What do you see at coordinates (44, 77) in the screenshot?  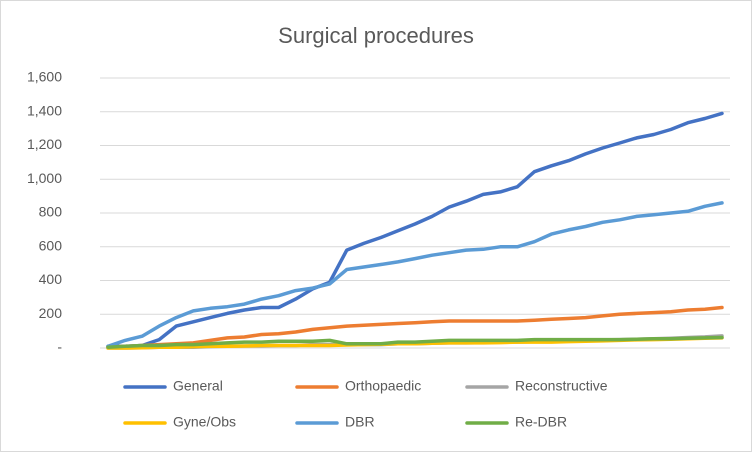 I see `y-tick-label: 1,600` at bounding box center [44, 77].